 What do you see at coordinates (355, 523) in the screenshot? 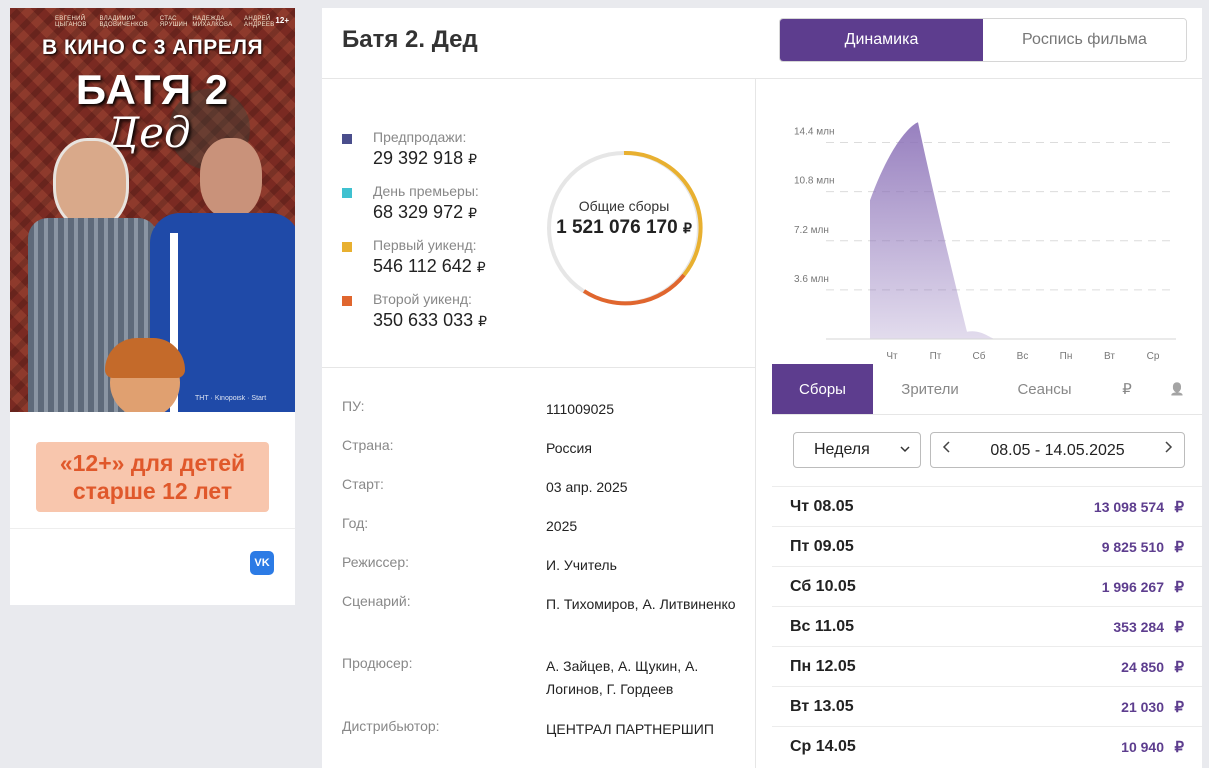
I see `info-key: Год:` at bounding box center [355, 523].